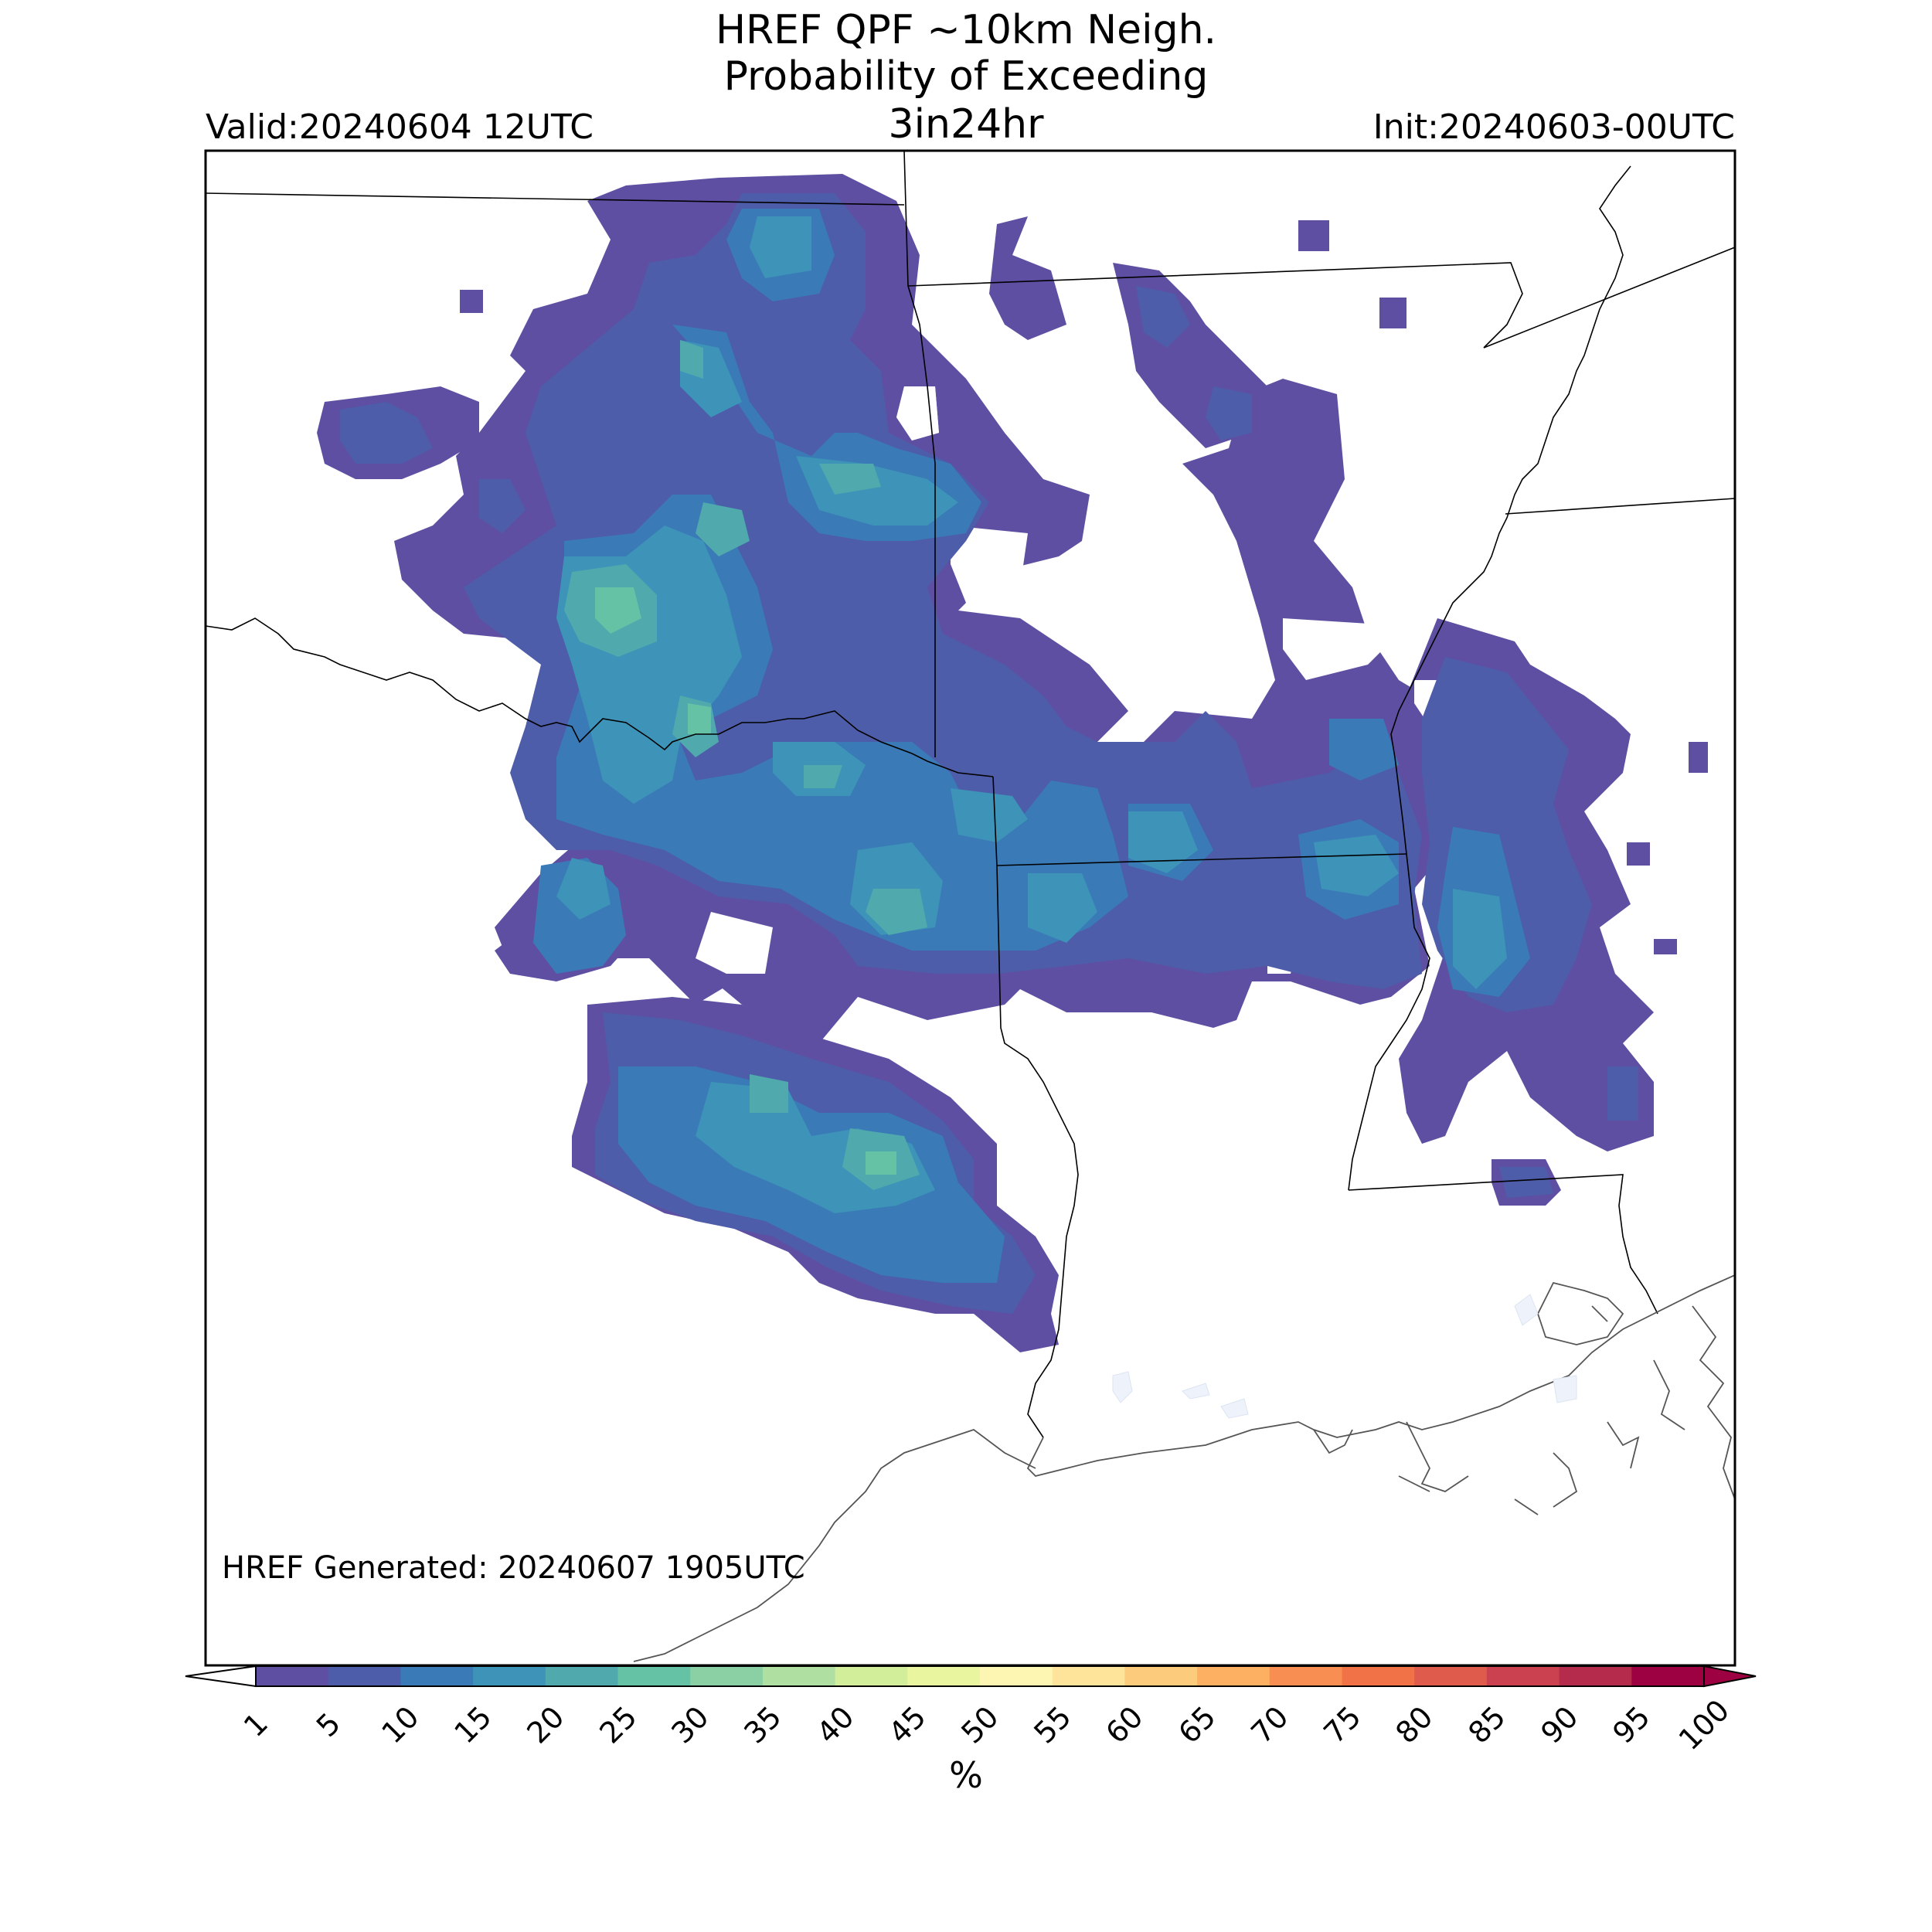  I want to click on init-time-label: Init:20240603-00UTC, so click(1554, 127).